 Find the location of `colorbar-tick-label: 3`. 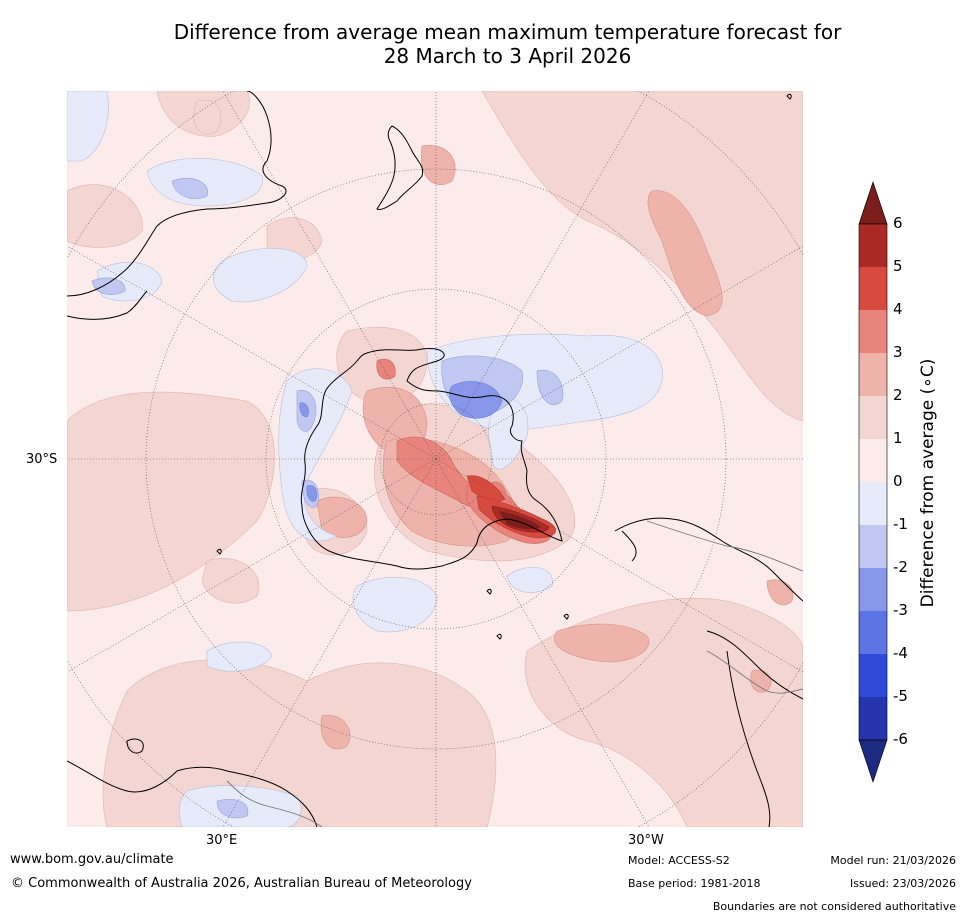

colorbar-tick-label: 3 is located at coordinates (898, 352).